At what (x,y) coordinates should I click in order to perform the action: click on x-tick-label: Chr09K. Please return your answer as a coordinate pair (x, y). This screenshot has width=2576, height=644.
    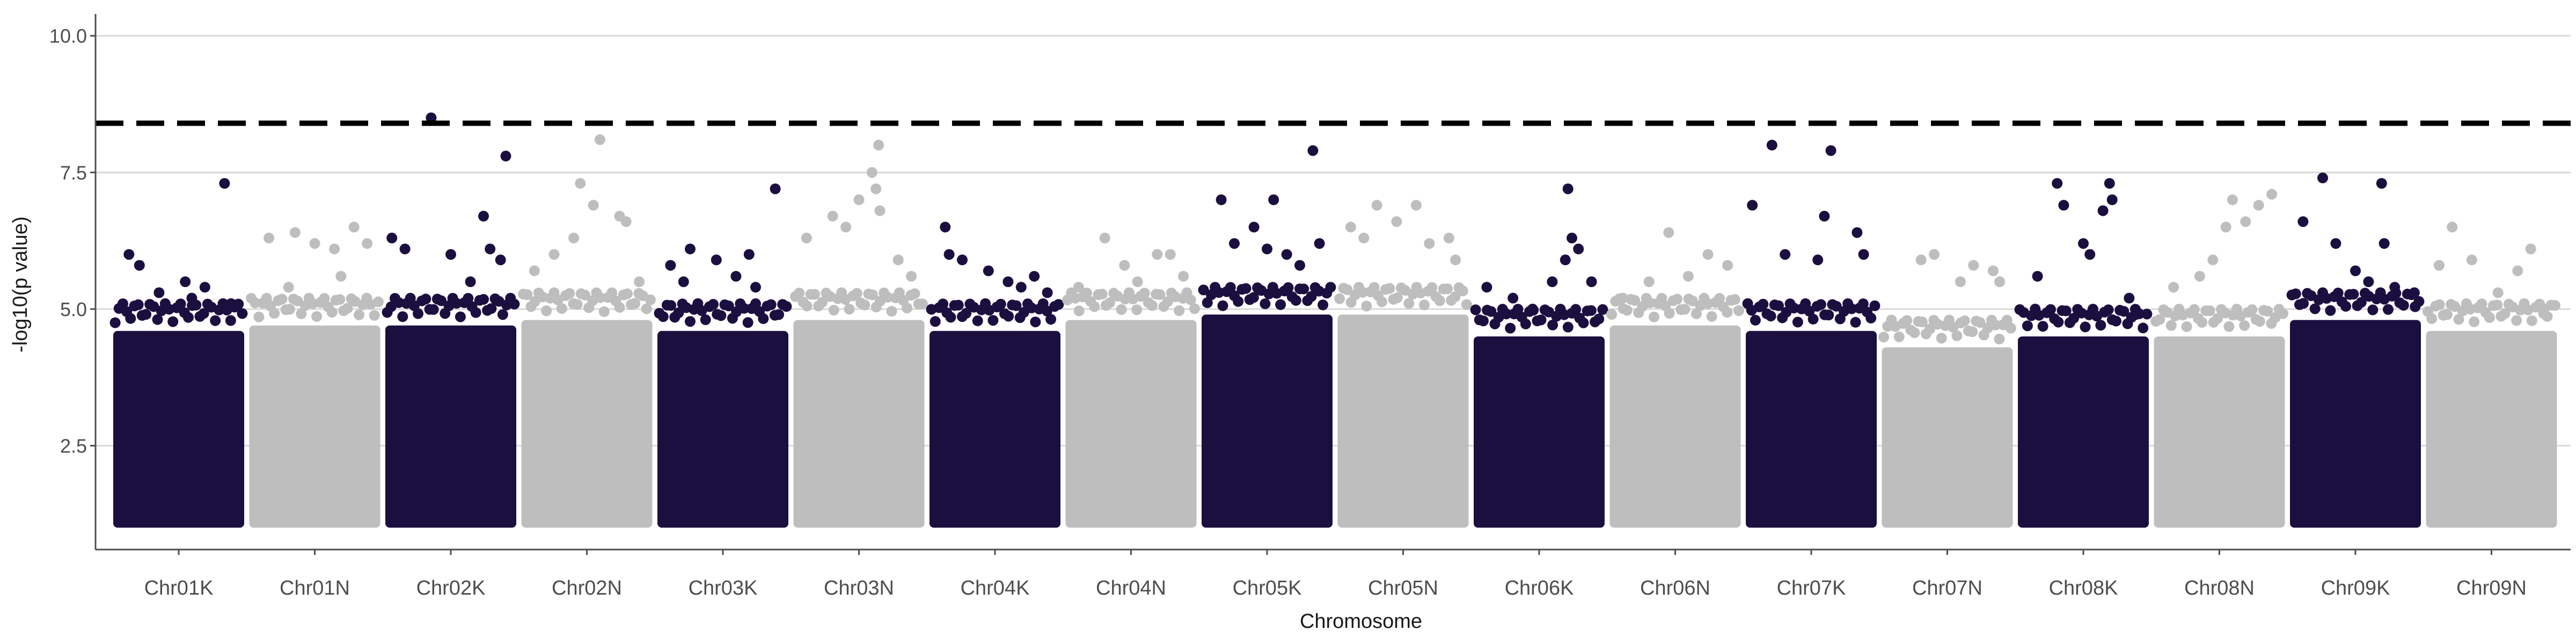
    Looking at the image, I should click on (2355, 588).